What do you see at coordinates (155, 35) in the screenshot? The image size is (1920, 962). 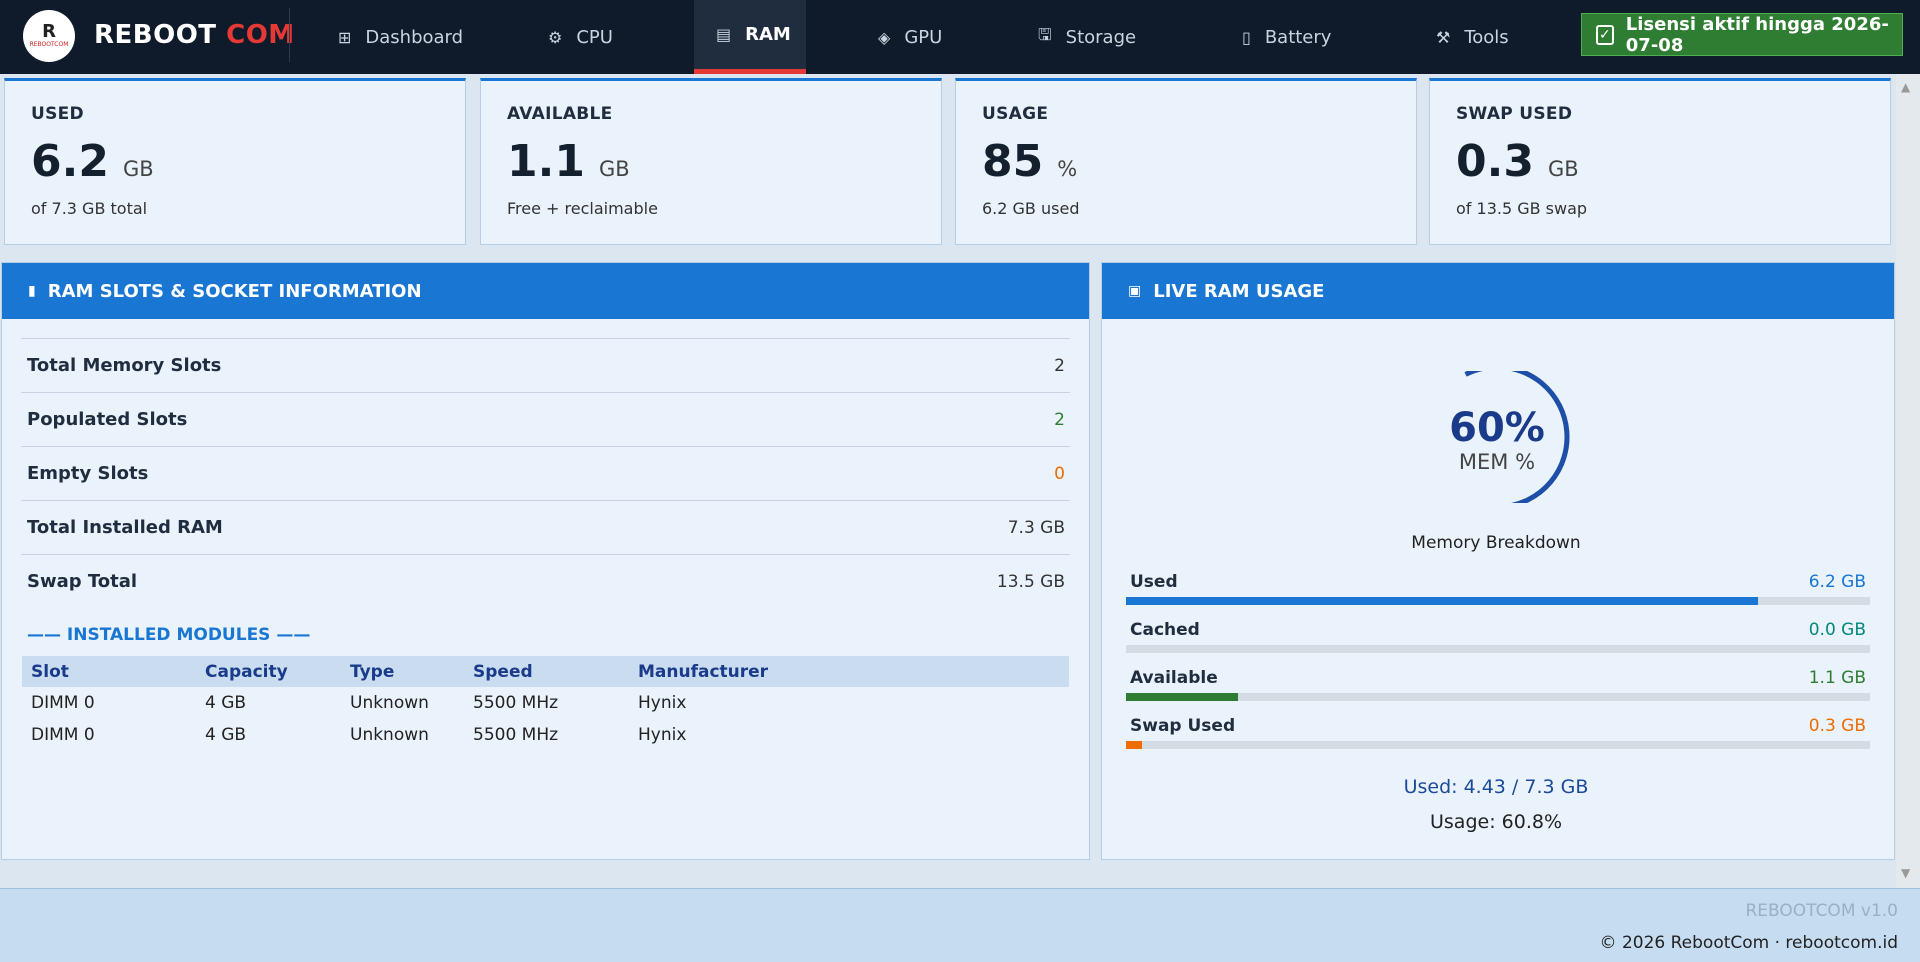 I see `brand-main: REBOOT` at bounding box center [155, 35].